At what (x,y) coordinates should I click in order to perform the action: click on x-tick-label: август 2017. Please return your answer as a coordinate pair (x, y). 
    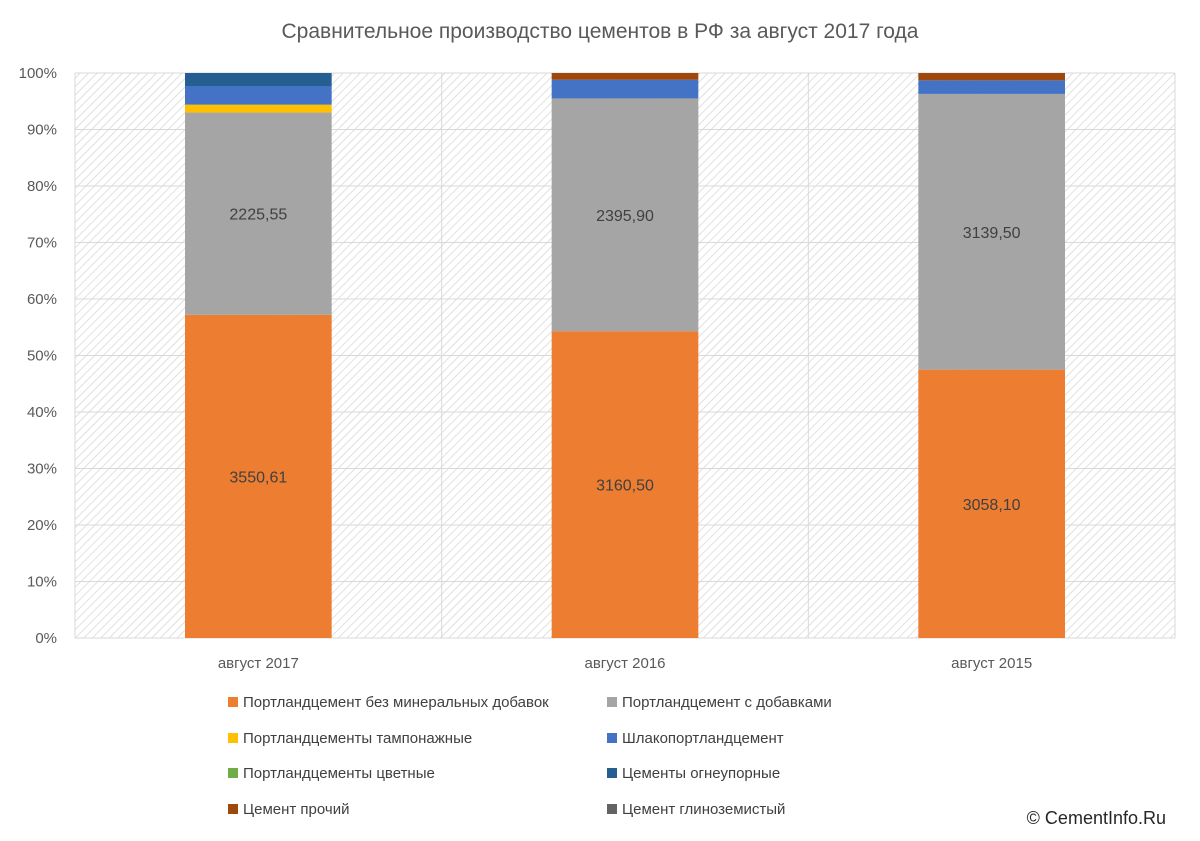
    Looking at the image, I should click on (258, 663).